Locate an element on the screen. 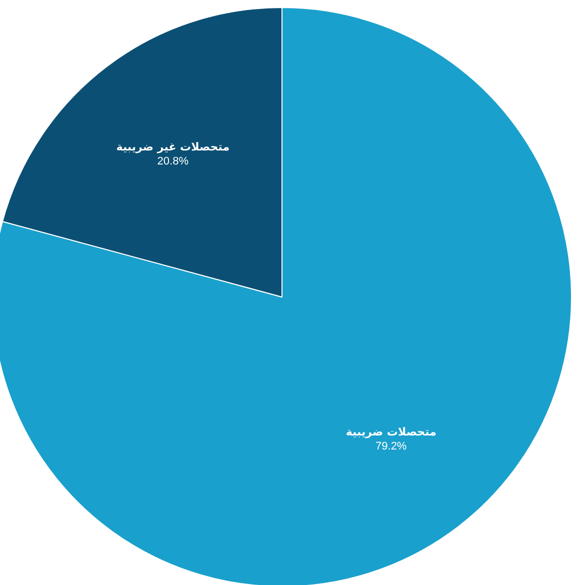 The image size is (585, 585). slice-label: متحصلات ضريبية is located at coordinates (391, 432).